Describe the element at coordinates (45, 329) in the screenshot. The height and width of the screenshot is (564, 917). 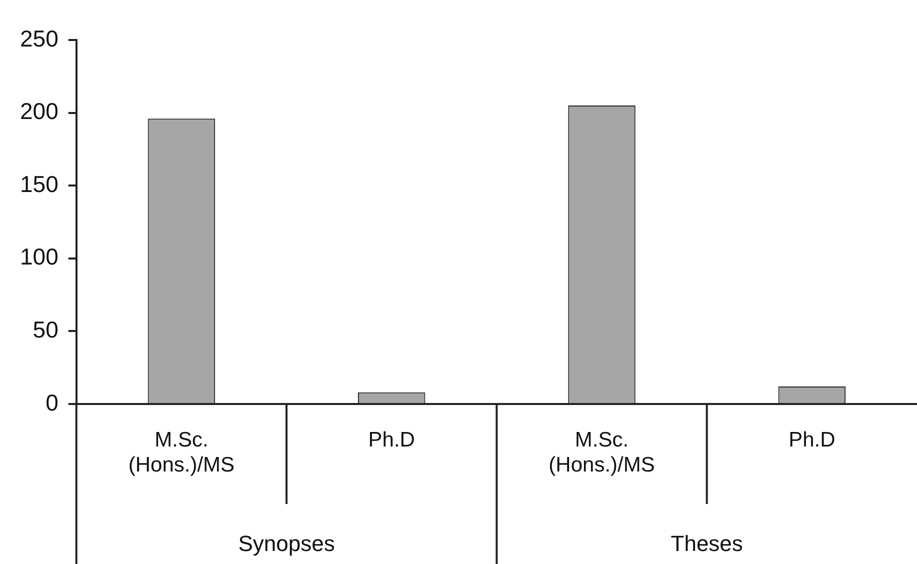
I see `y-tick-label: 50` at that location.